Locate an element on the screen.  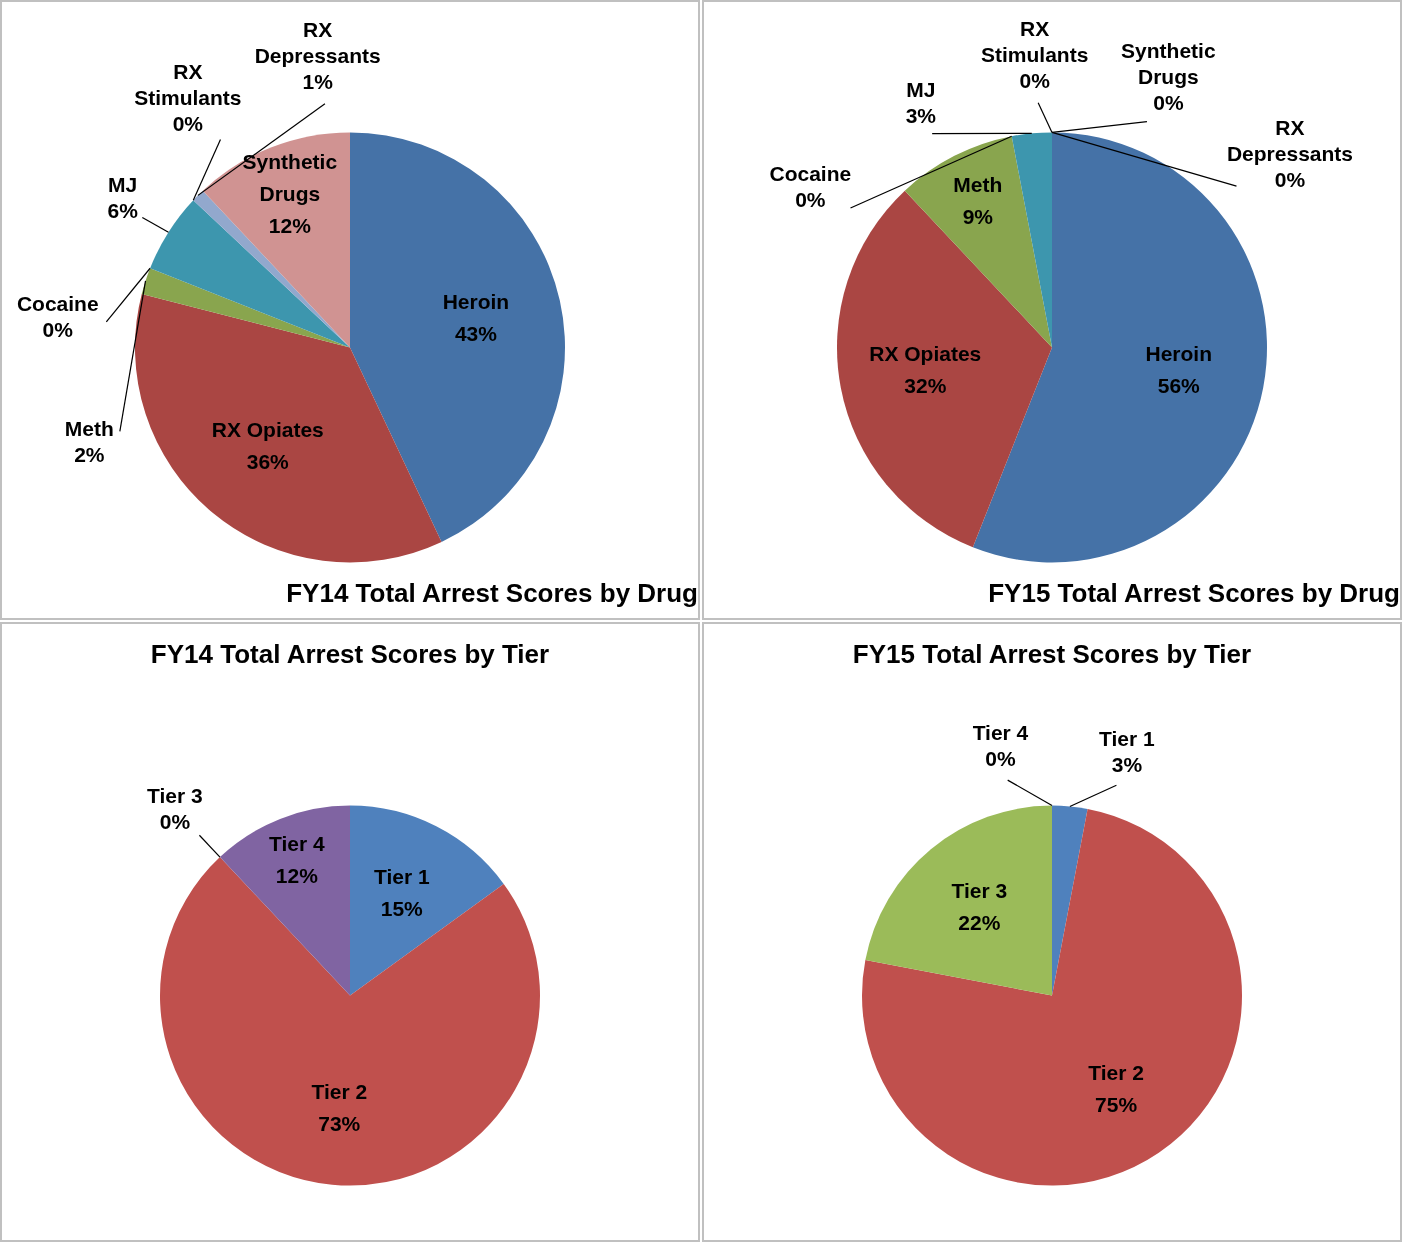
slice-label: RX Depressants is located at coordinates (317, 42).